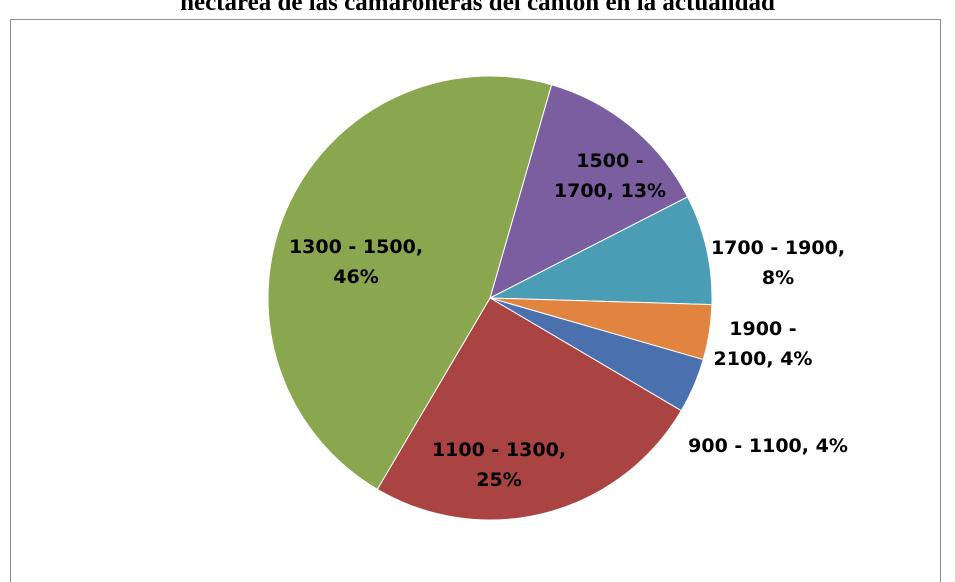 This screenshot has width=955, height=582. I want to click on data-label-1500-1700: 1500 -1700, 13%, so click(610, 176).